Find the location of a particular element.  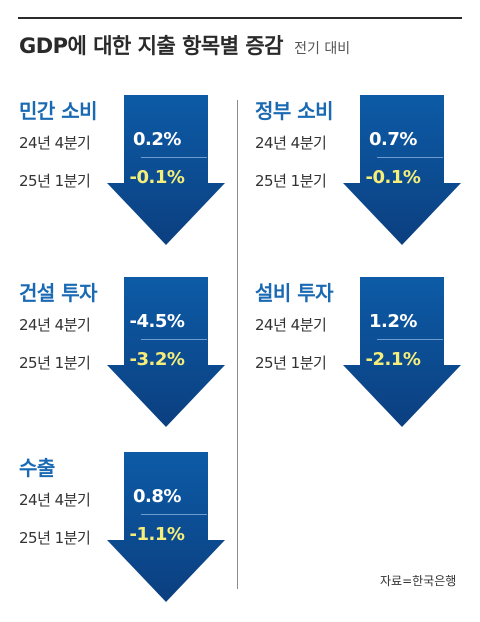

panel-exports: 수출 24년 4분기 25년 1분기 0.8% -1.1% is located at coordinates (129, 537).